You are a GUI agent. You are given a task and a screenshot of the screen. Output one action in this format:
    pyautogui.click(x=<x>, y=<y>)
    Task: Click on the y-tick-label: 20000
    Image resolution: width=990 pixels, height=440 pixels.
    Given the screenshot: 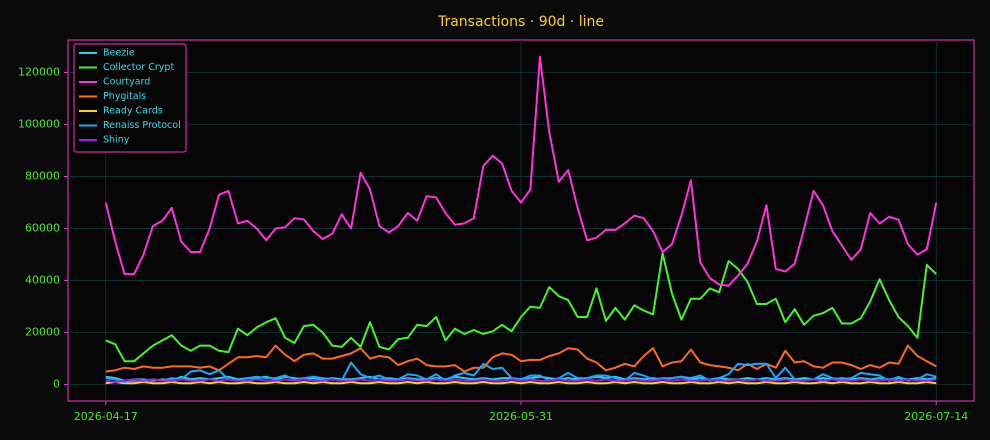 What is the action you would take?
    pyautogui.click(x=42, y=332)
    